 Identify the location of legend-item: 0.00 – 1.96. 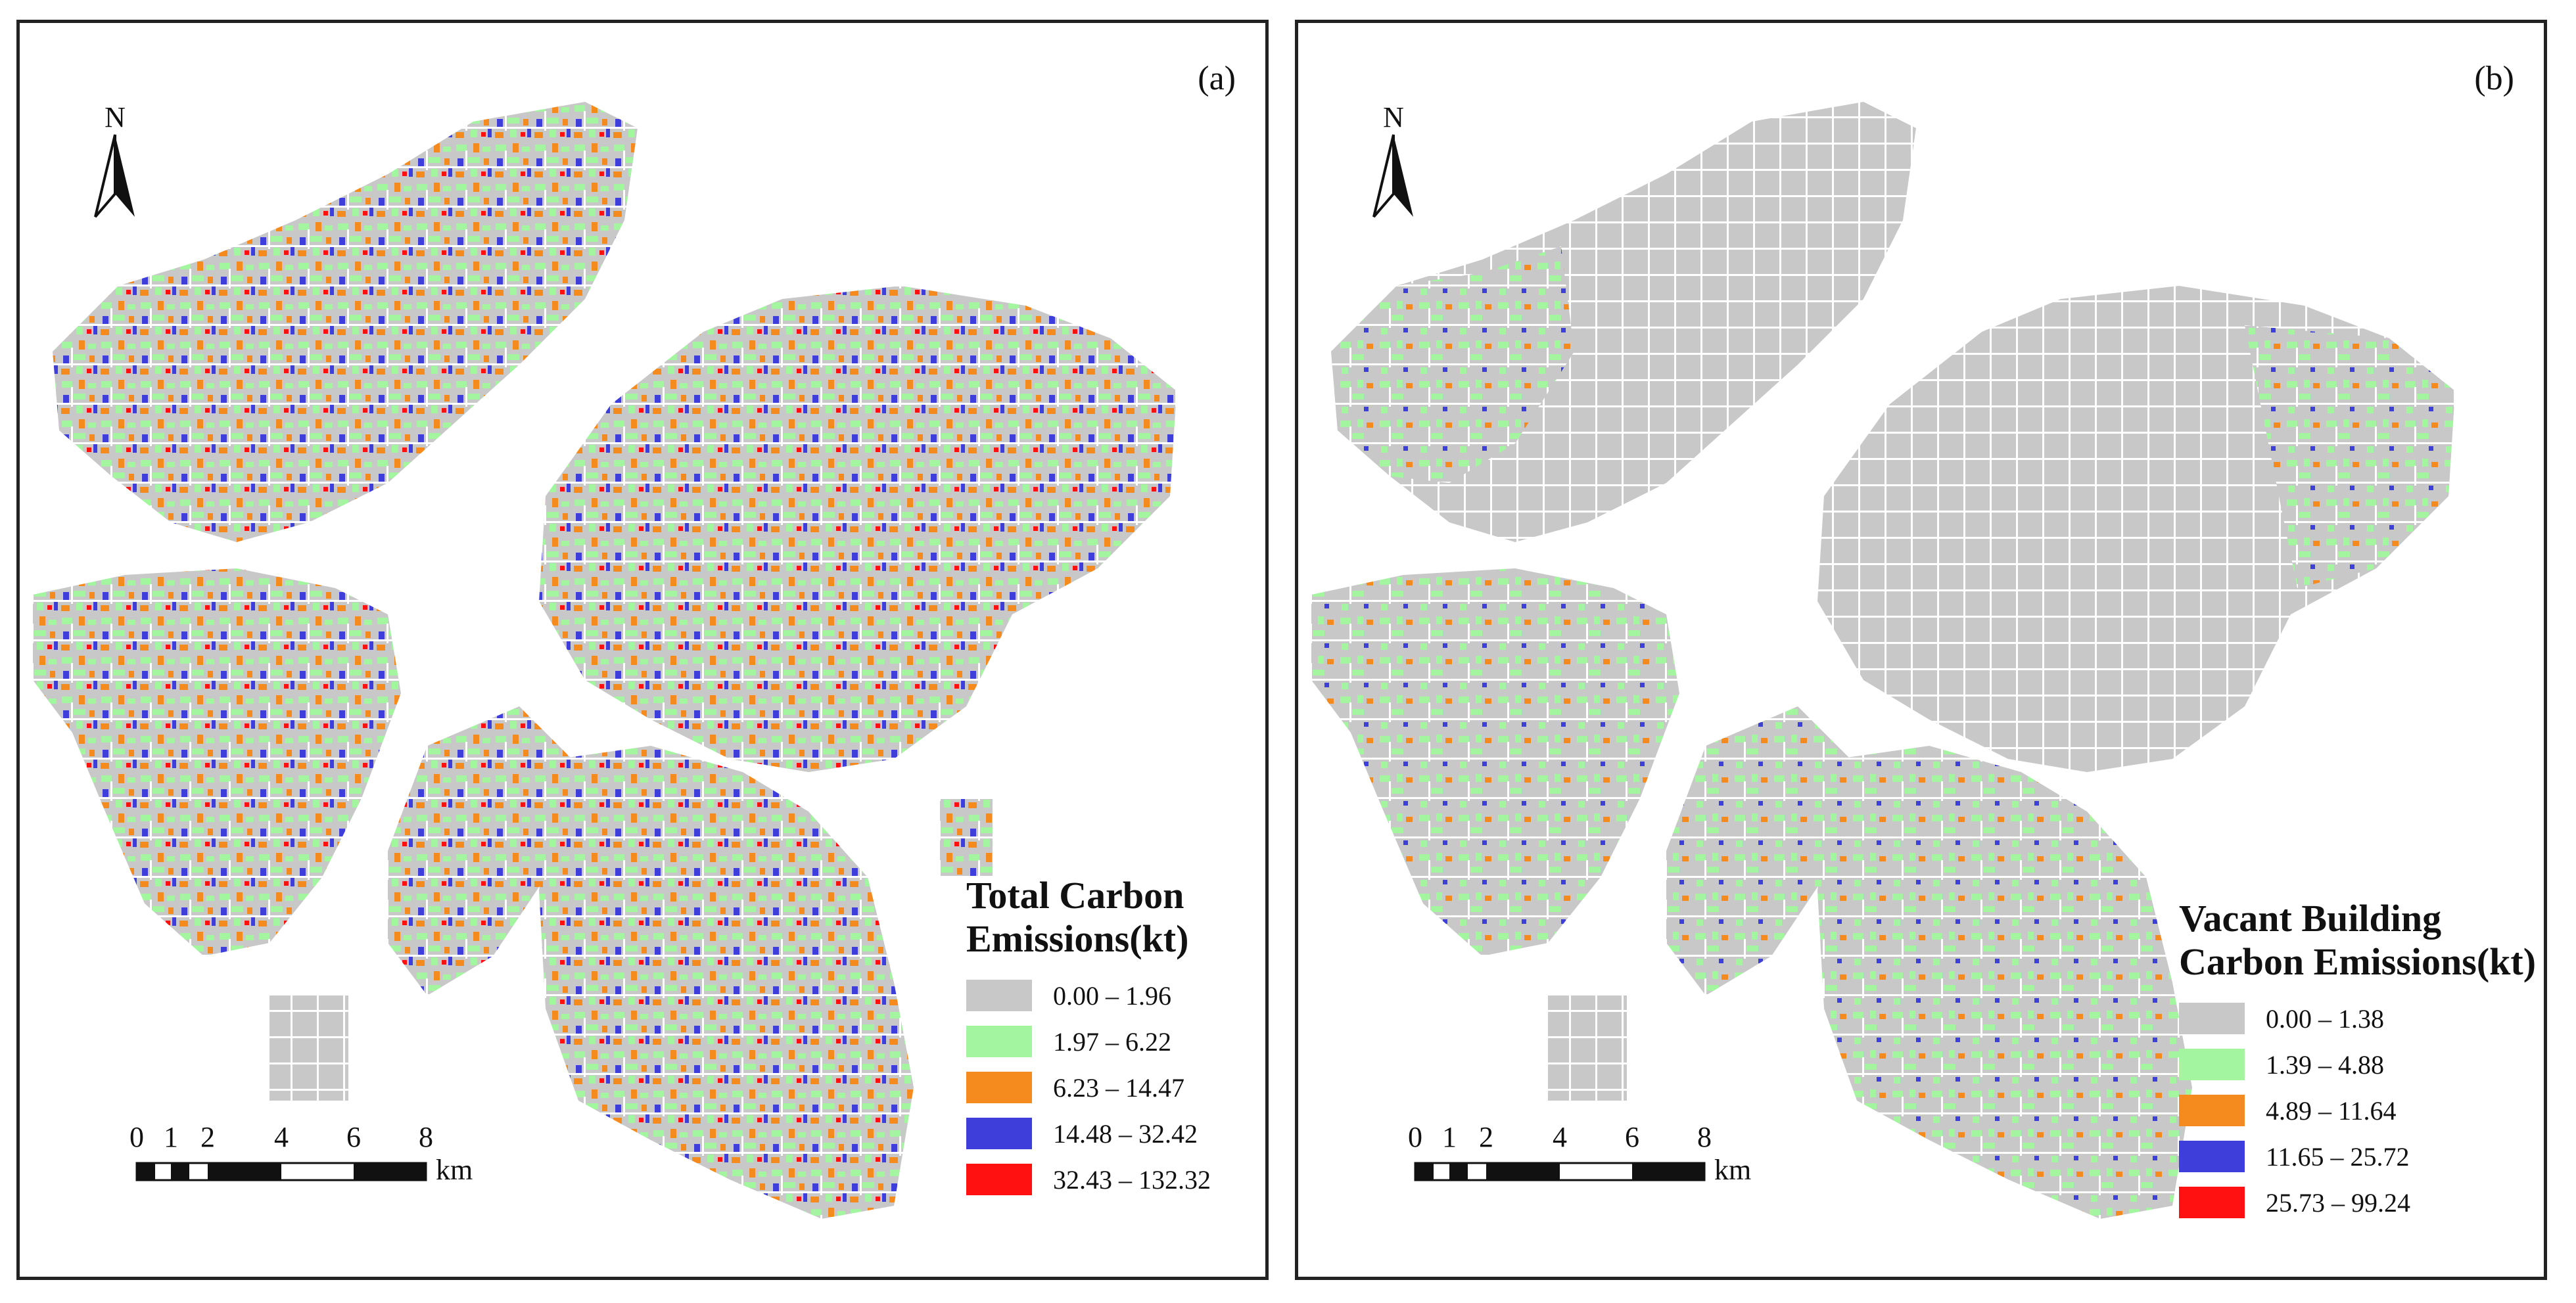
(1088, 995).